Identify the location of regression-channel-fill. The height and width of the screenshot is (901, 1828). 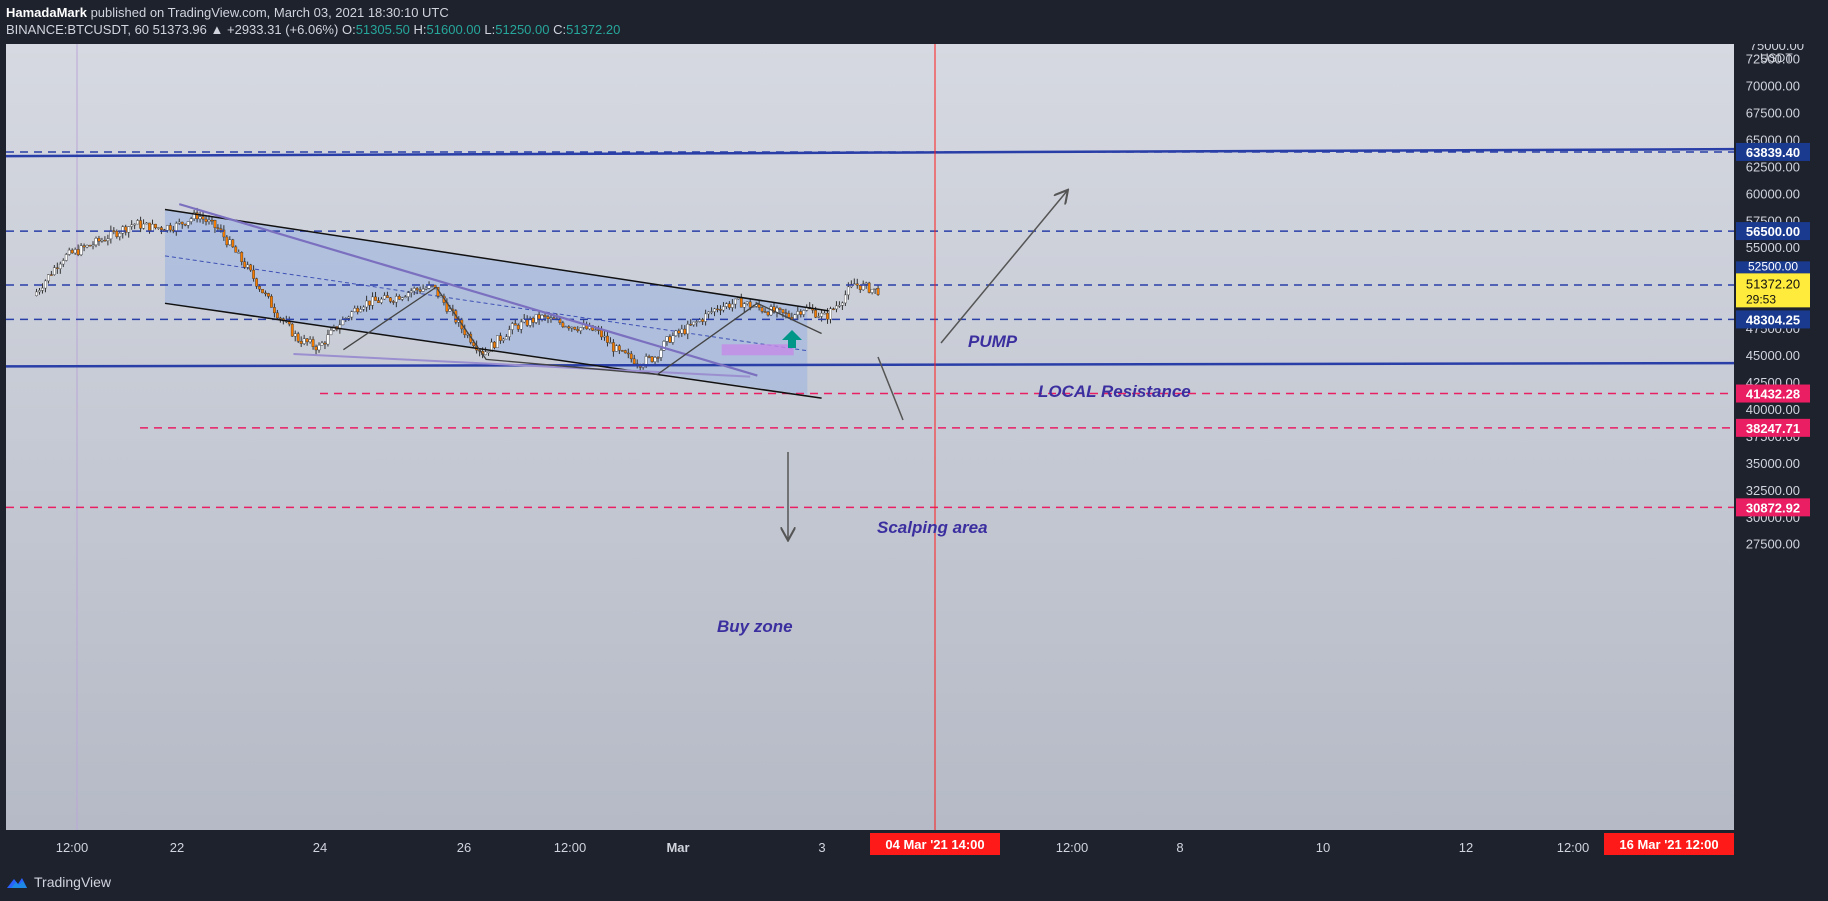
(486, 302).